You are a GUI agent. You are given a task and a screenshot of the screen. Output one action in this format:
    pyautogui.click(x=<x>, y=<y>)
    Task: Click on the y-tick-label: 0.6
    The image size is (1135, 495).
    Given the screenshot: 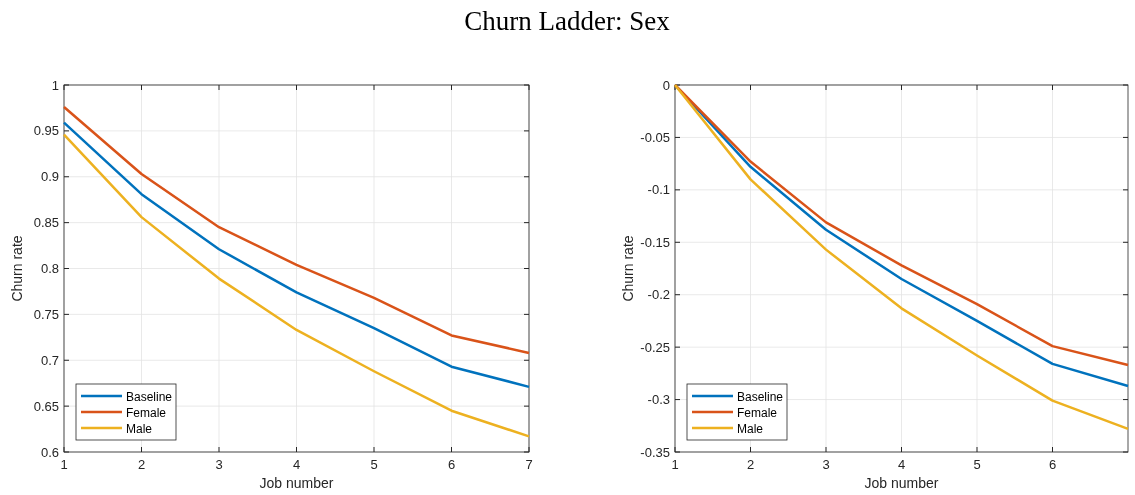 What is the action you would take?
    pyautogui.click(x=49, y=452)
    